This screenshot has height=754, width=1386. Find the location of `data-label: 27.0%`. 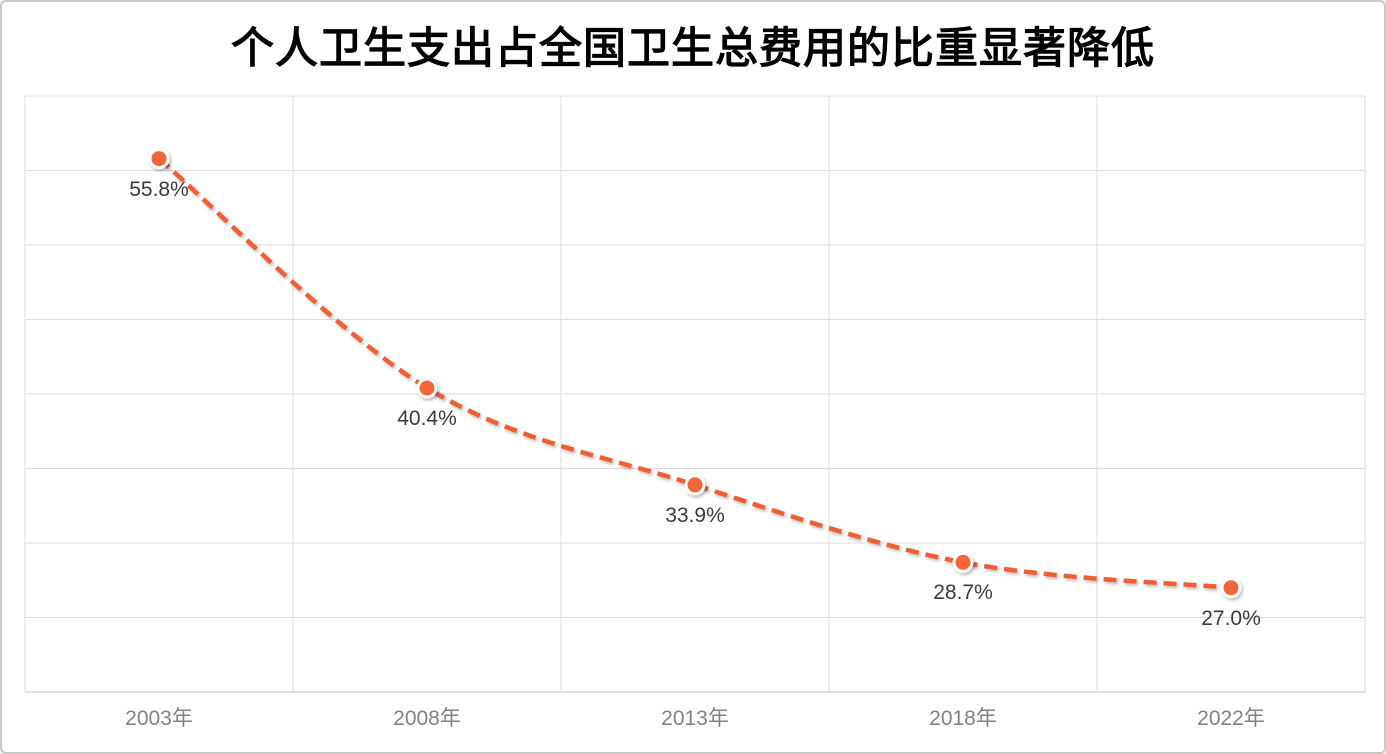

data-label: 27.0% is located at coordinates (1231, 618).